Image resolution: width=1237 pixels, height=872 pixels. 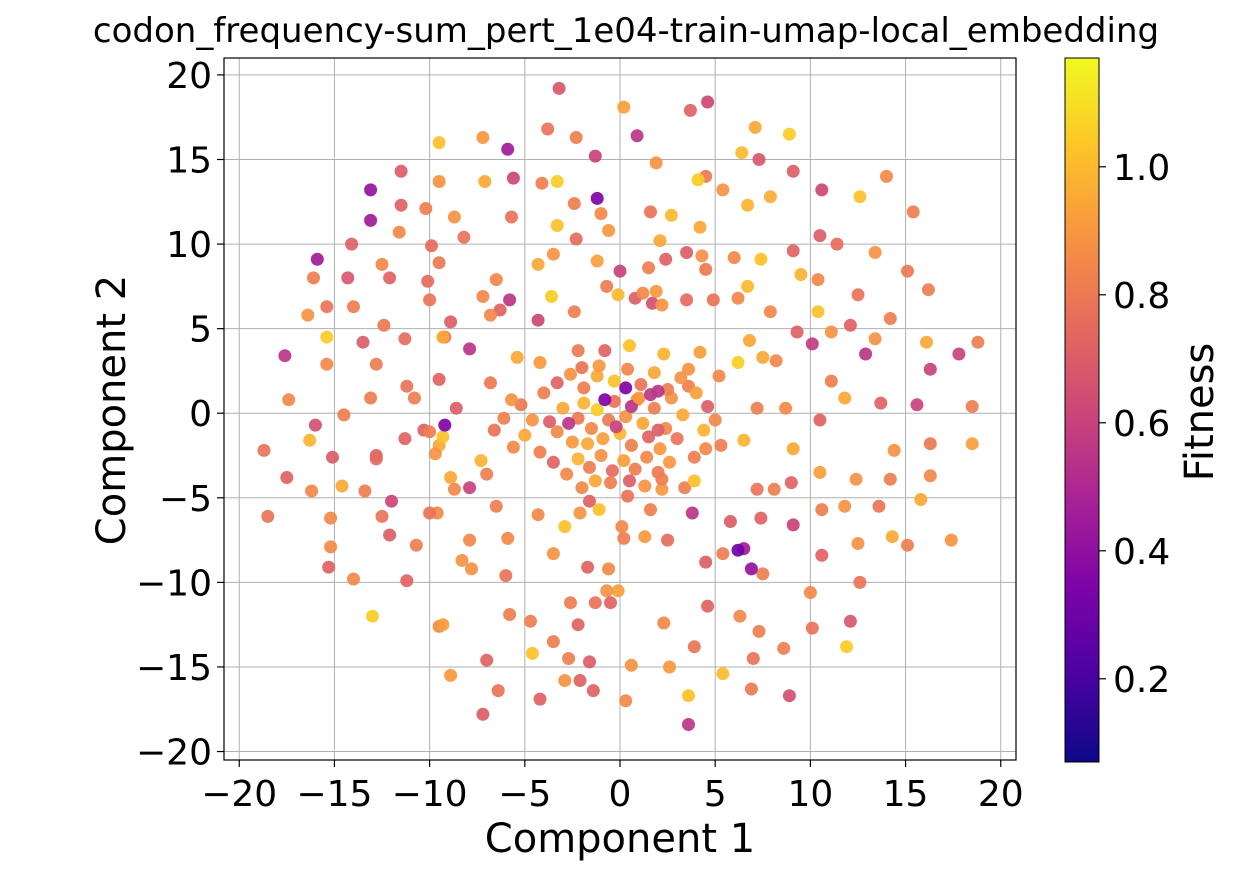 What do you see at coordinates (810, 794) in the screenshot?
I see `x-tick-label: 10` at bounding box center [810, 794].